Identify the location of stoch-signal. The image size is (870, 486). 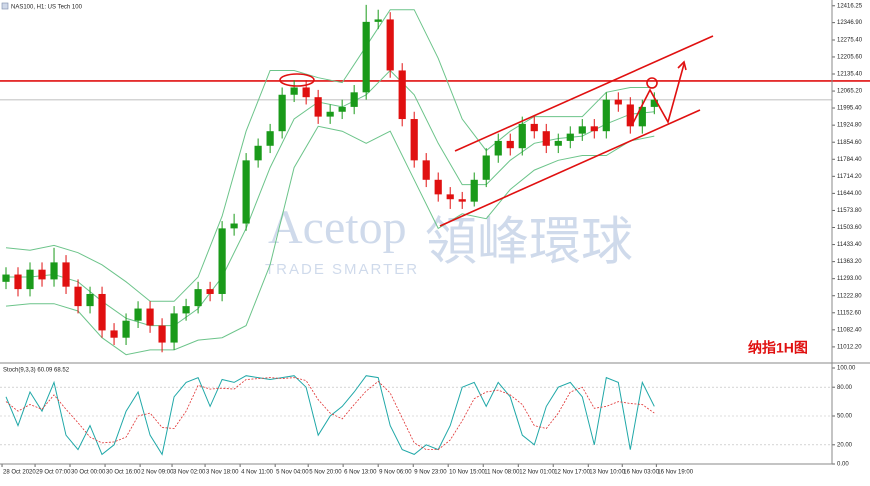
(330, 413).